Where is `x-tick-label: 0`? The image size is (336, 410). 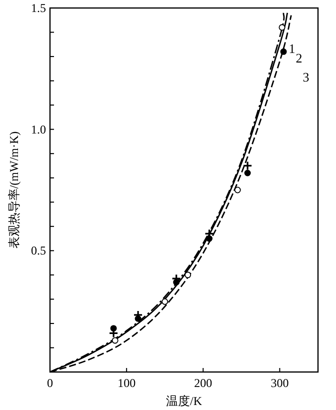
x-tick-label: 0 is located at coordinates (50, 383).